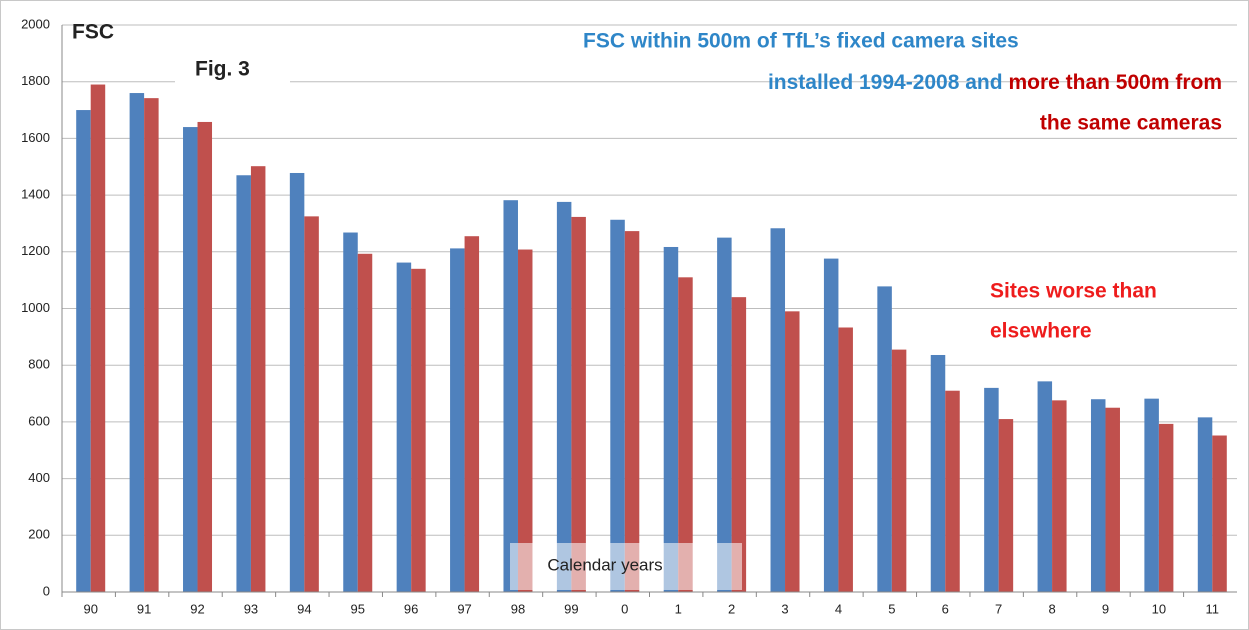 The height and width of the screenshot is (630, 1249). What do you see at coordinates (571, 608) in the screenshot?
I see `x-tick-label: 99` at bounding box center [571, 608].